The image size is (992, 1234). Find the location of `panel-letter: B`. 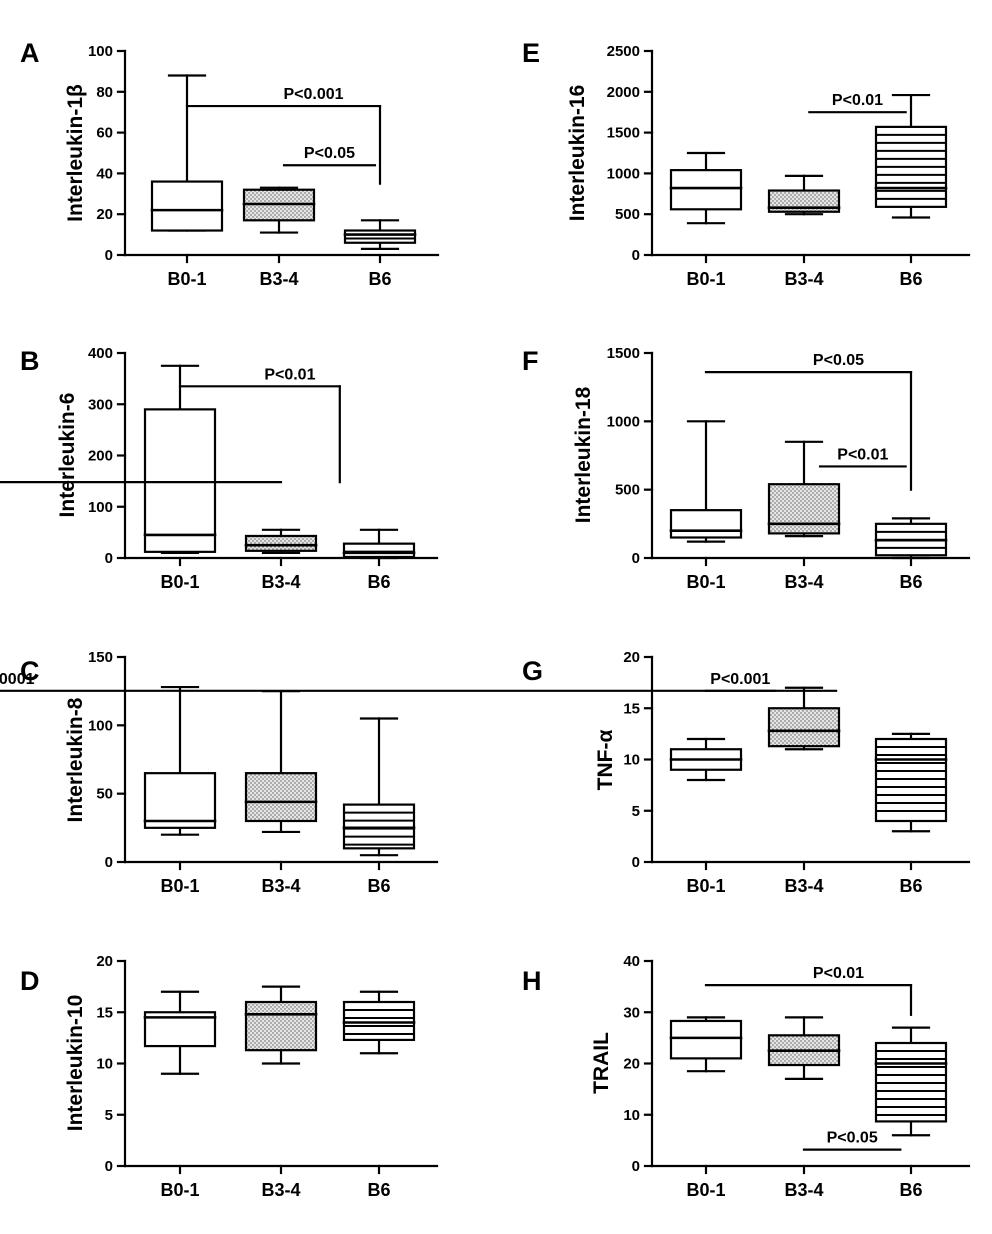

panel-letter: B is located at coordinates (30, 361).